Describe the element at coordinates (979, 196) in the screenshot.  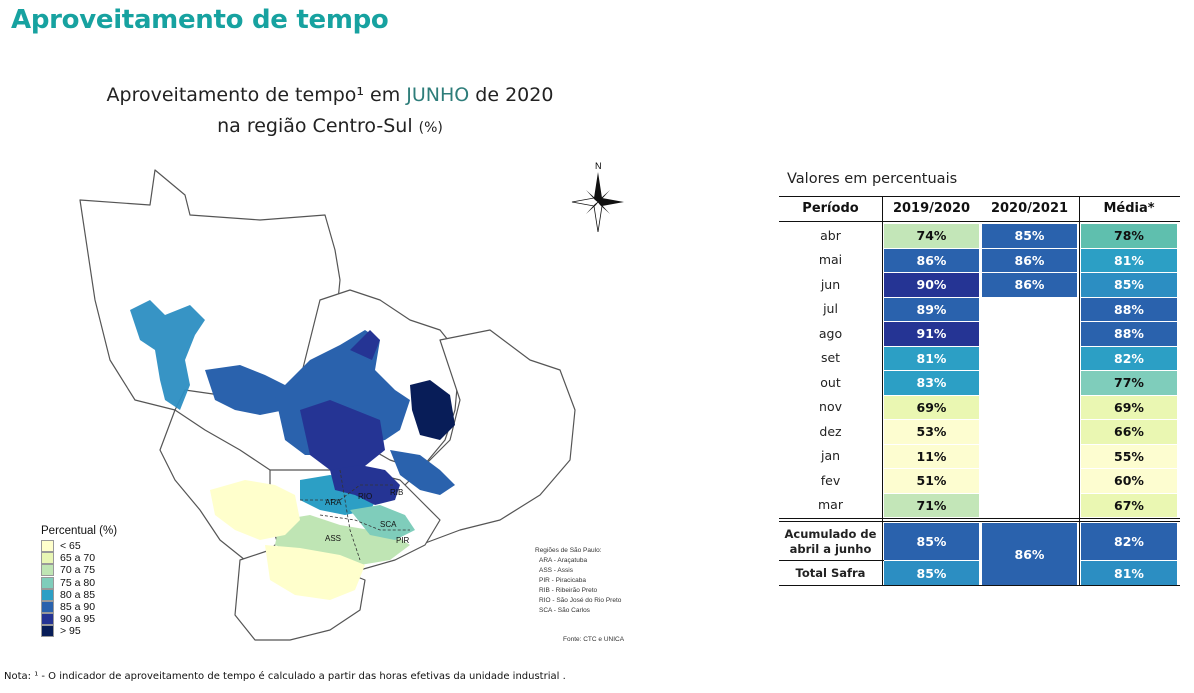
I see `table-top-line` at that location.